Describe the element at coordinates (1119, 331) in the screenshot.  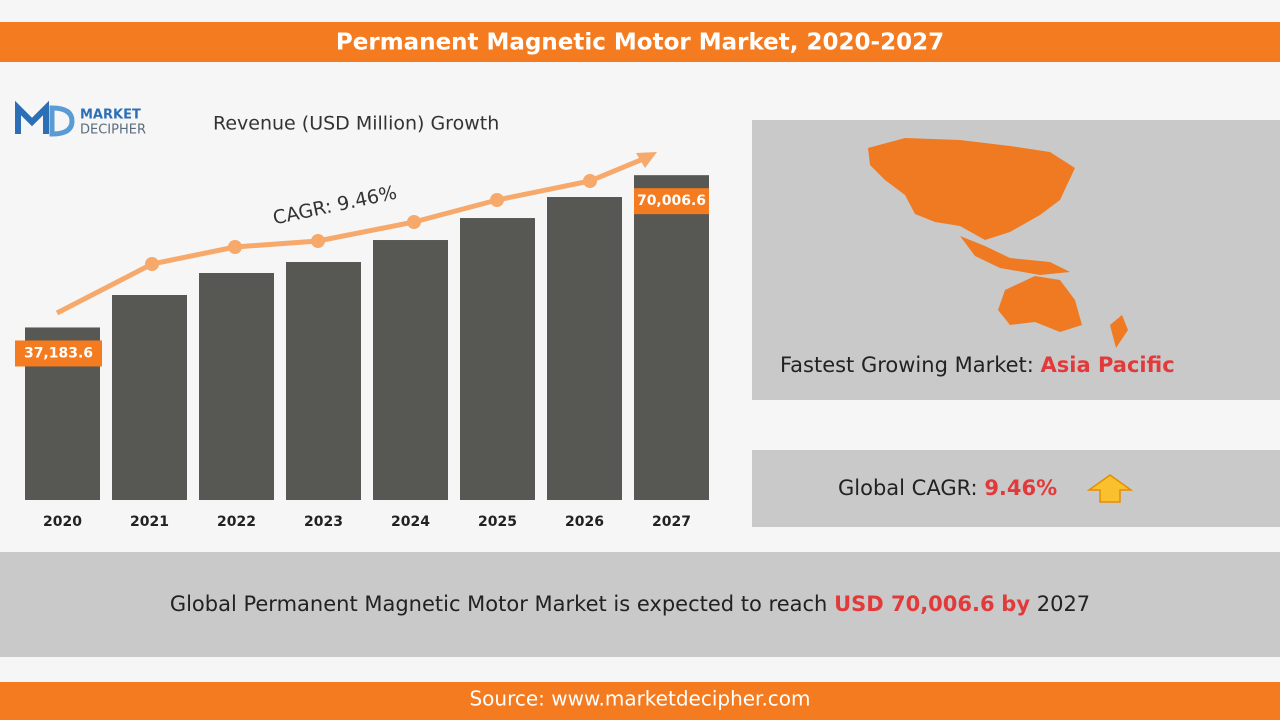
I see `nz-shape` at that location.